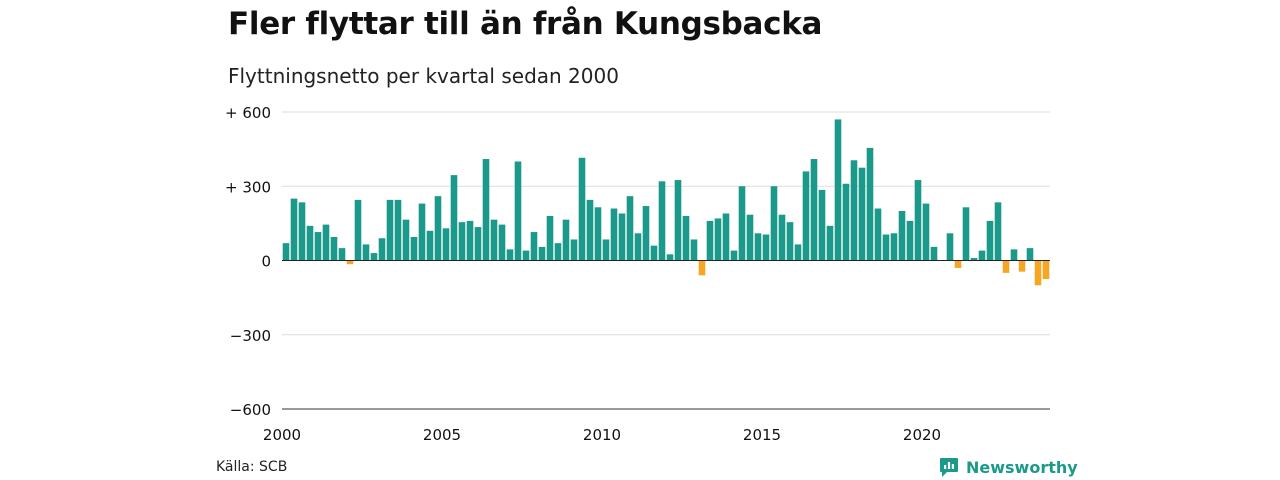 This screenshot has height=480, width=1280. I want to click on chart-subtitle: Flyttningsnetto per kvartal sedan 2000, so click(423, 76).